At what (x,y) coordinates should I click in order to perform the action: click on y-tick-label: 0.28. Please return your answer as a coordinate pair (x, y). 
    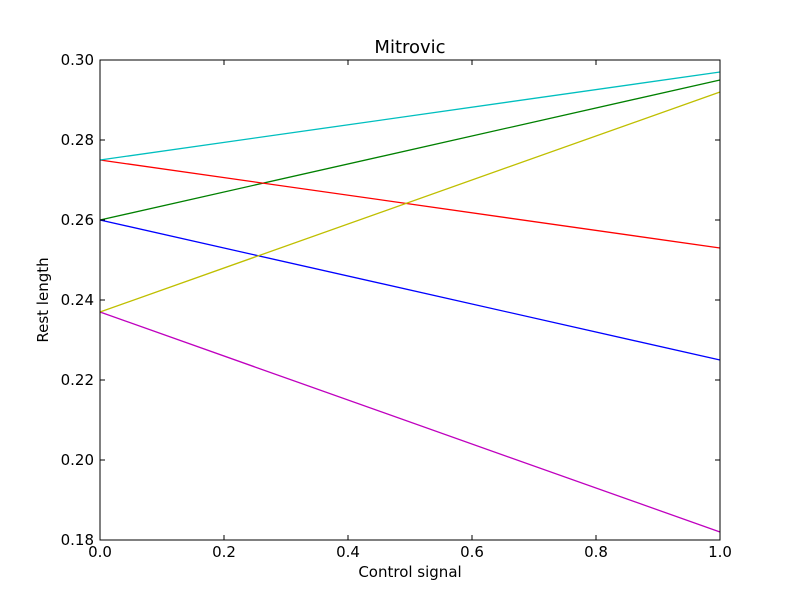
    Looking at the image, I should click on (77, 140).